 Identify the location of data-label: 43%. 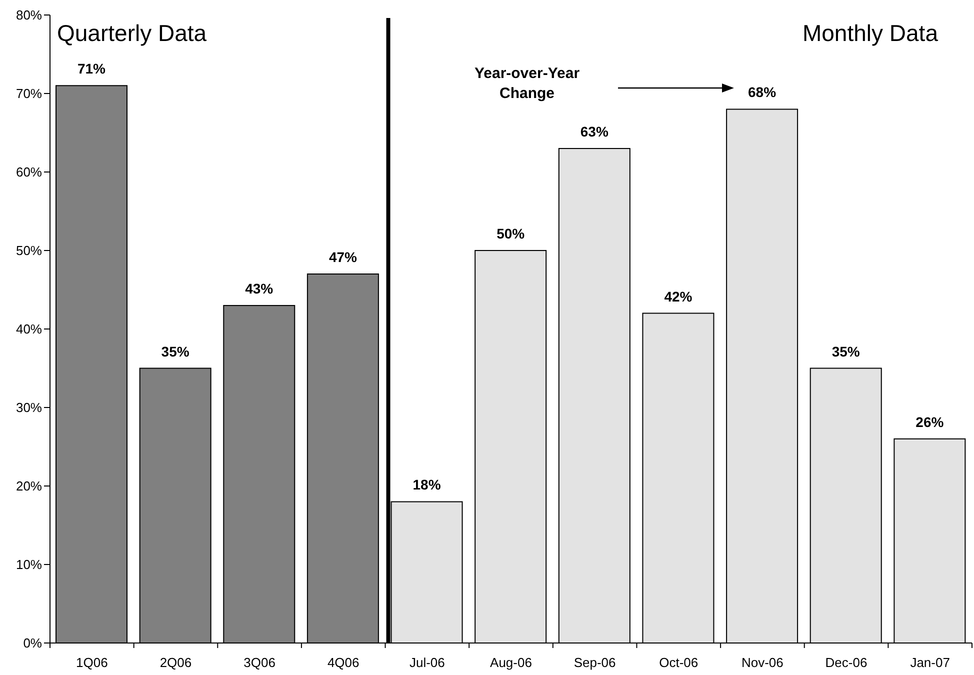
(259, 288).